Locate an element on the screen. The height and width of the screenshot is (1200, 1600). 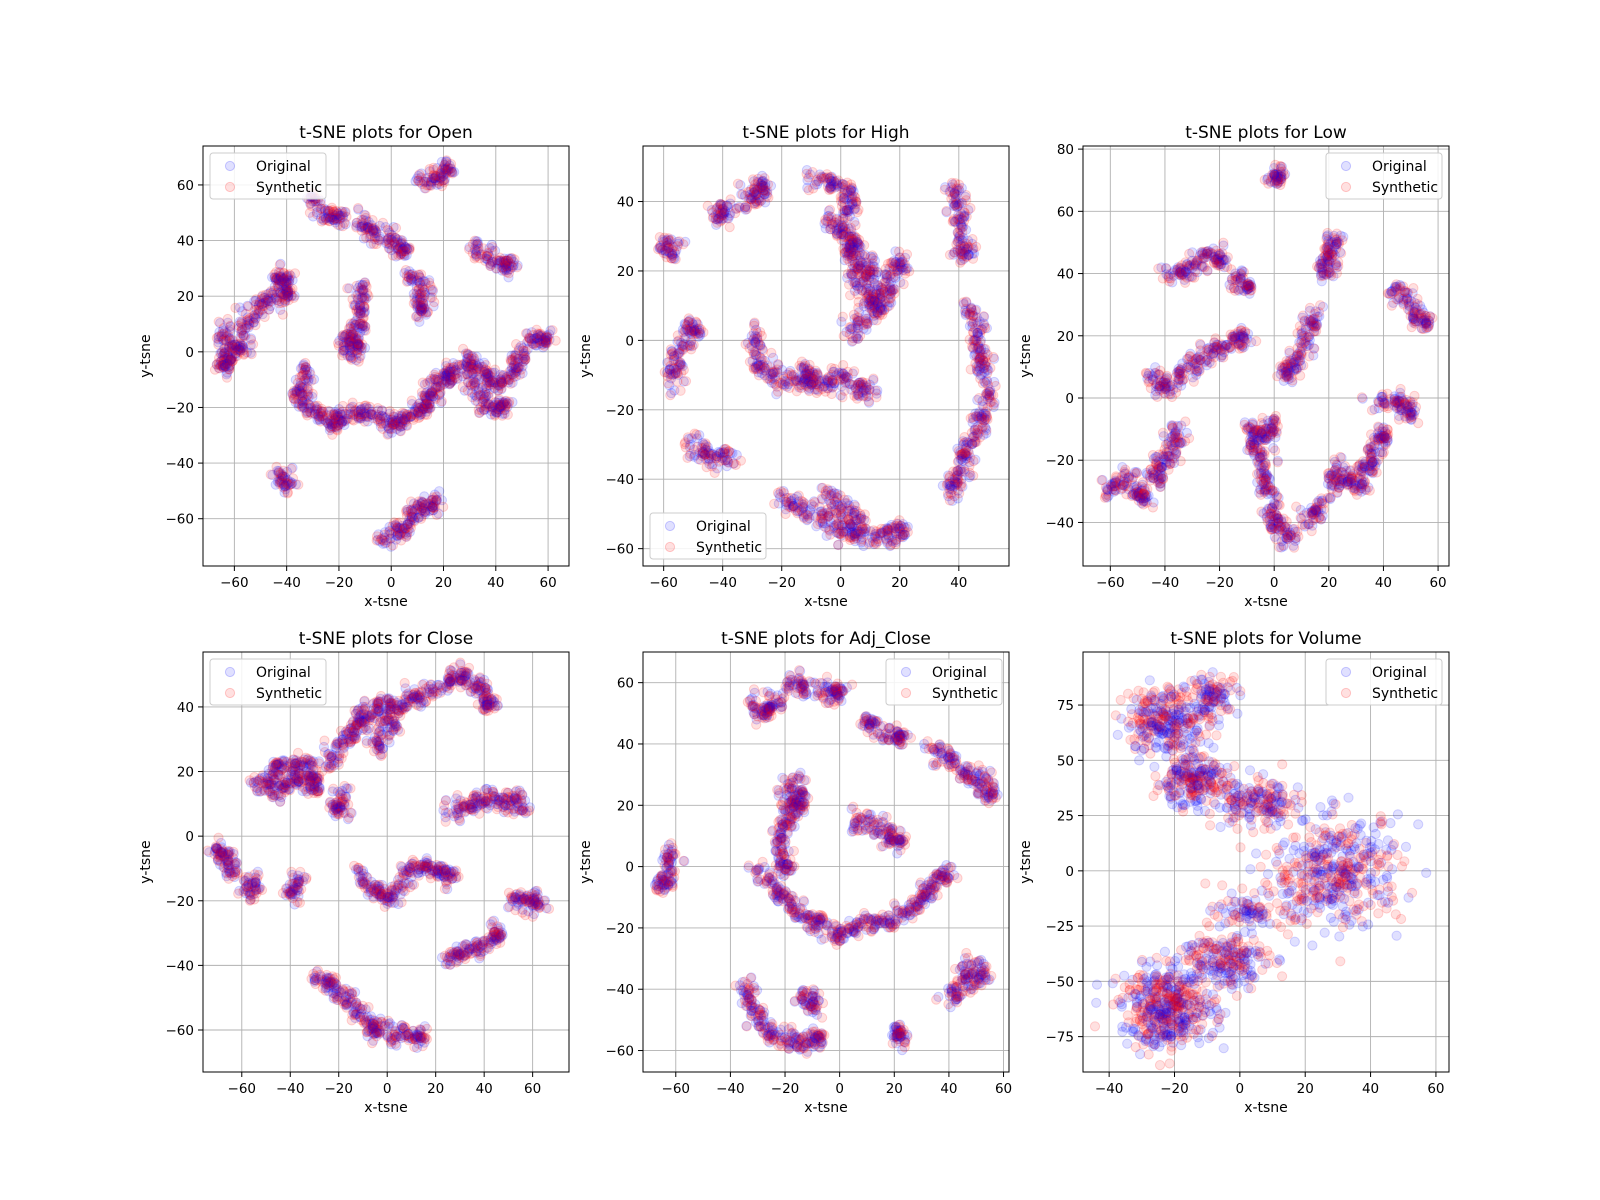
x-tick-label: −20 is located at coordinates (339, 583).